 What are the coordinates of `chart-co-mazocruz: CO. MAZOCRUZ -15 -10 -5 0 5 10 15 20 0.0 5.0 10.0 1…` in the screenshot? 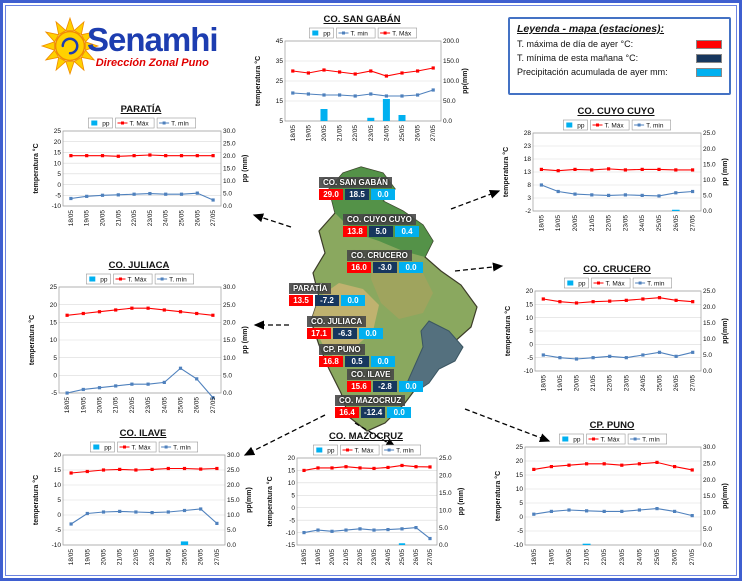 It's located at (366, 503).